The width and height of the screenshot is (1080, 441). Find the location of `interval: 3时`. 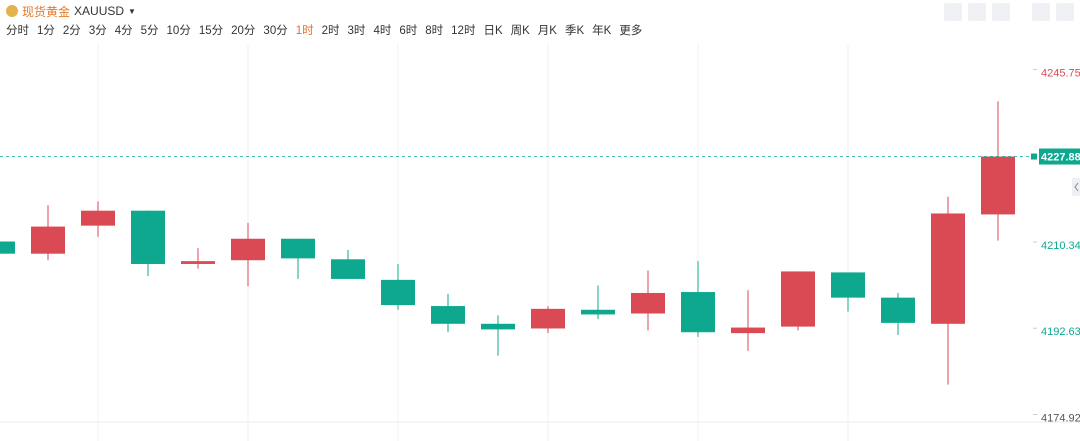

interval: 3时 is located at coordinates (356, 31).